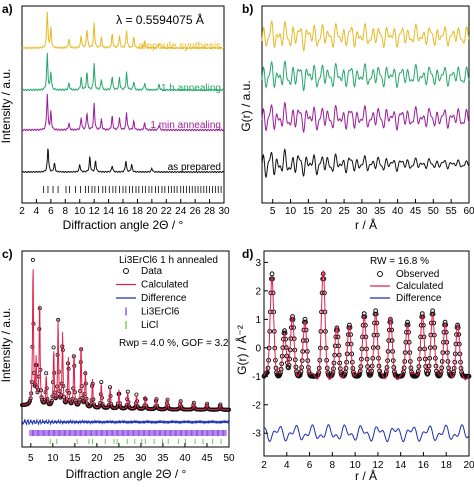  What do you see at coordinates (256, 405) in the screenshot?
I see `y-tick-label: -2` at bounding box center [256, 405].